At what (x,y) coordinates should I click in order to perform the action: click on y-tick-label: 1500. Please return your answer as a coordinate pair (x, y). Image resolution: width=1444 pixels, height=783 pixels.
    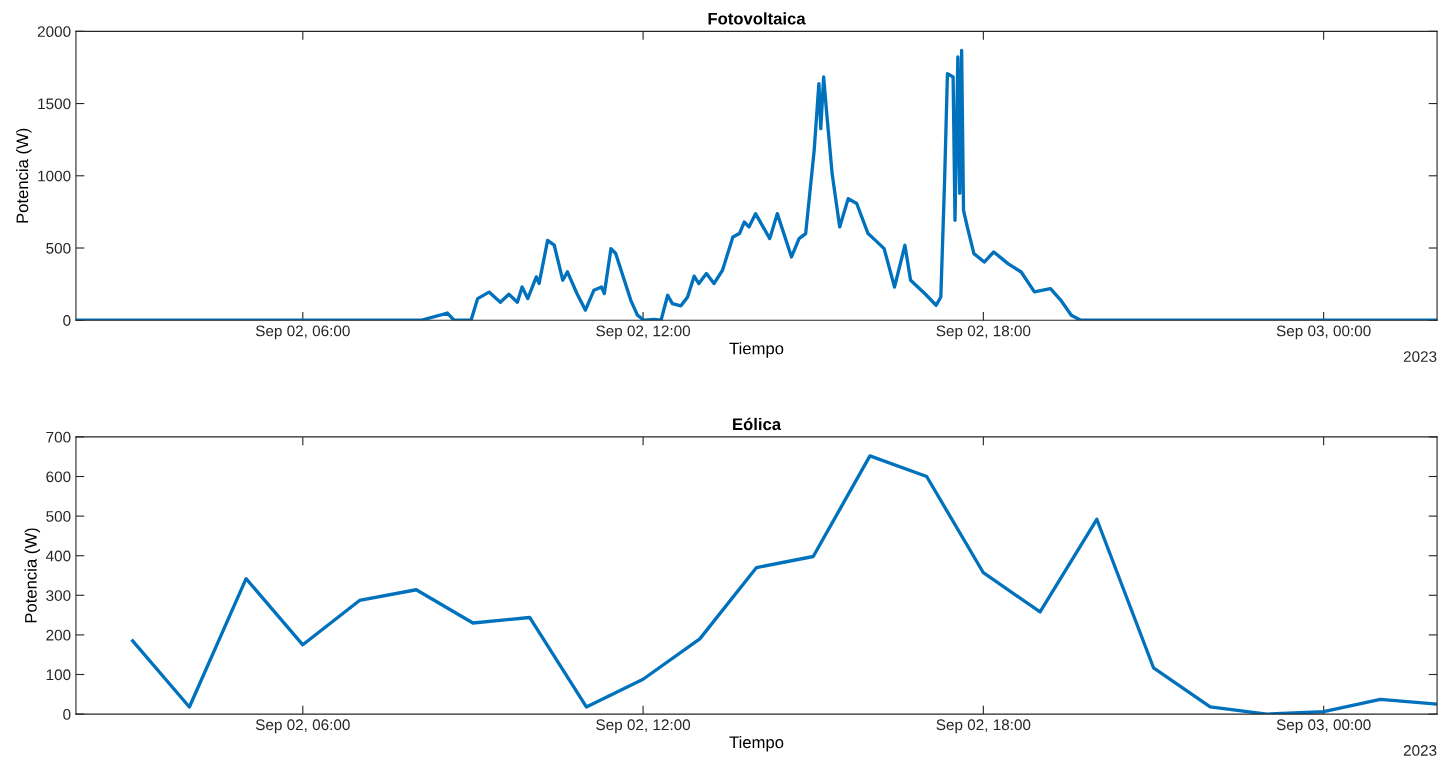
    Looking at the image, I should click on (54, 104).